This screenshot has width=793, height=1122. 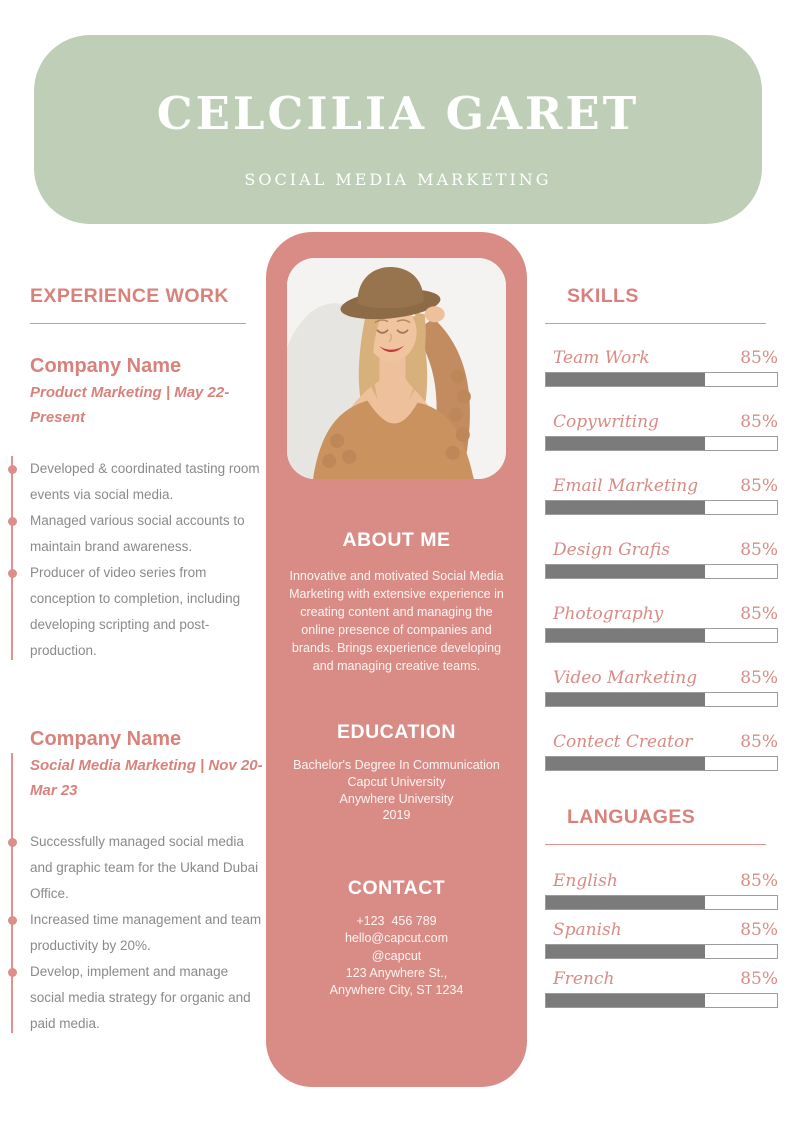 I want to click on skill-label: Video Marketing, so click(x=625, y=678).